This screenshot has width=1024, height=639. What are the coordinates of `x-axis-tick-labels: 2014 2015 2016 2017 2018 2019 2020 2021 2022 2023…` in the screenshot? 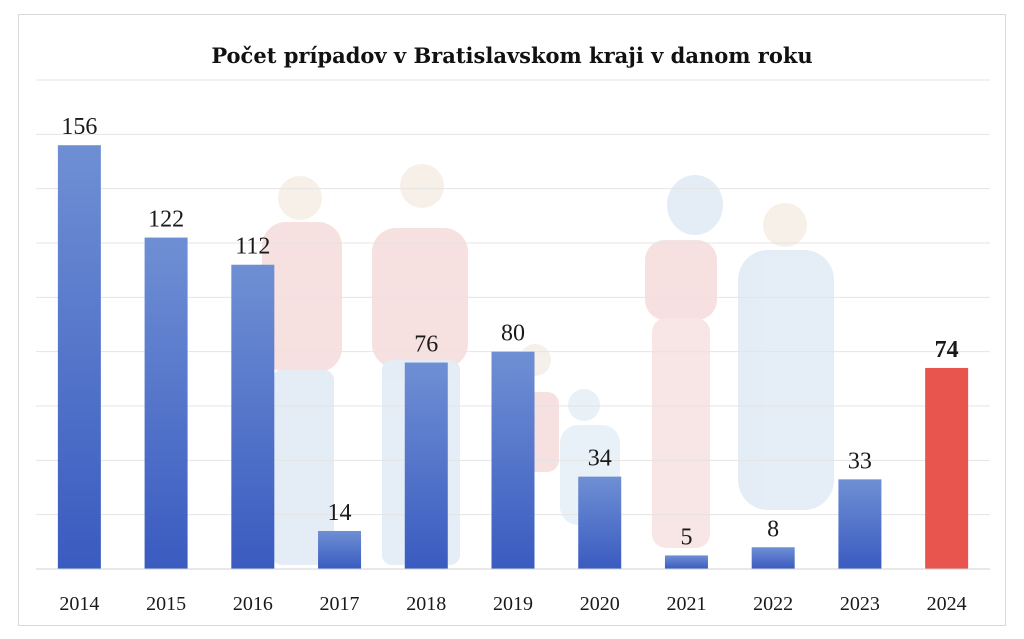 It's located at (512, 604).